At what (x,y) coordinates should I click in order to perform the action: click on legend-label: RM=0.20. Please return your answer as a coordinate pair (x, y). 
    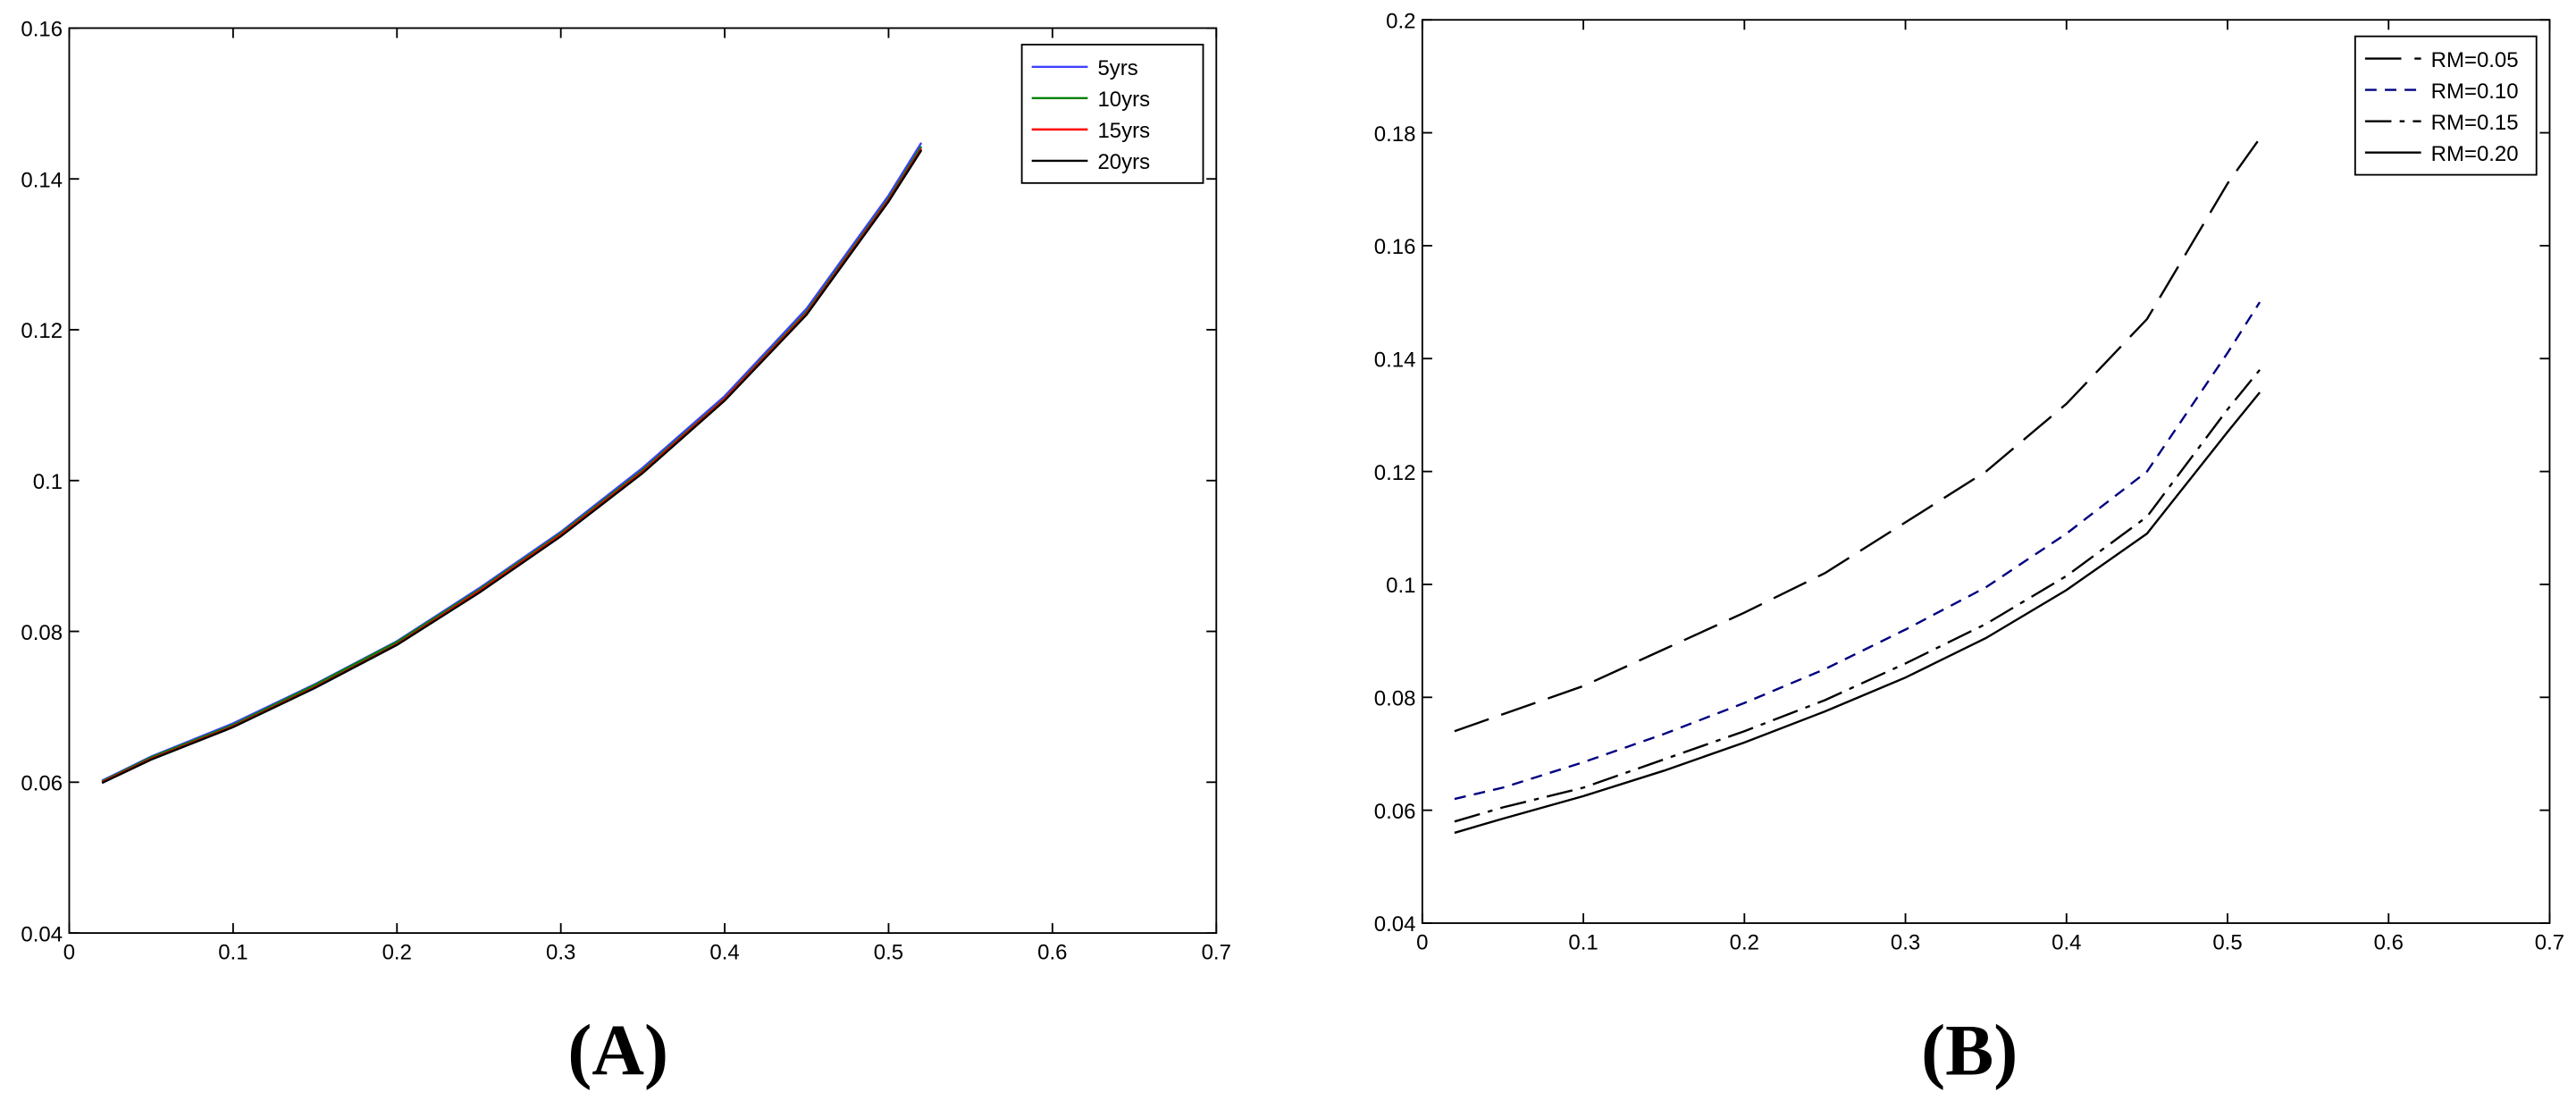
    Looking at the image, I should click on (2475, 154).